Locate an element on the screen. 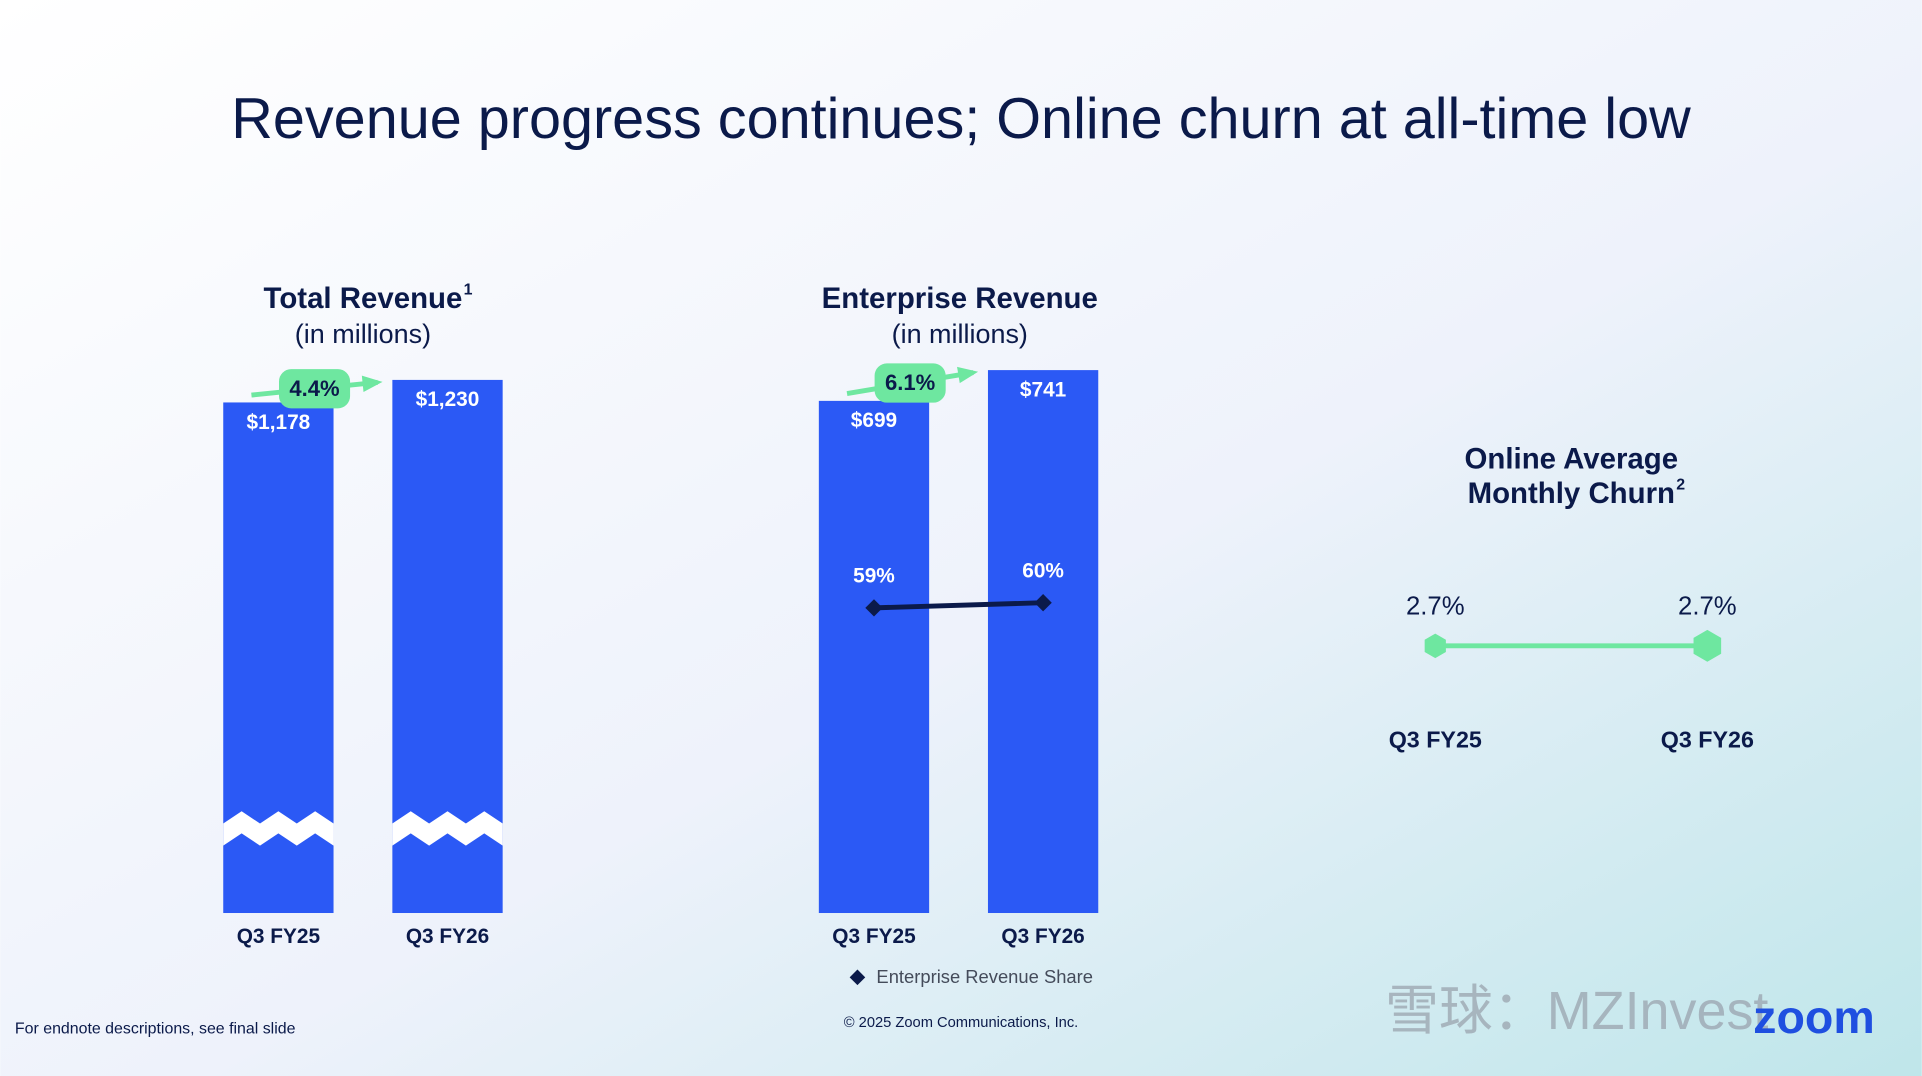 Image resolution: width=1922 pixels, height=1076 pixels. value-label: $741 is located at coordinates (1043, 389).